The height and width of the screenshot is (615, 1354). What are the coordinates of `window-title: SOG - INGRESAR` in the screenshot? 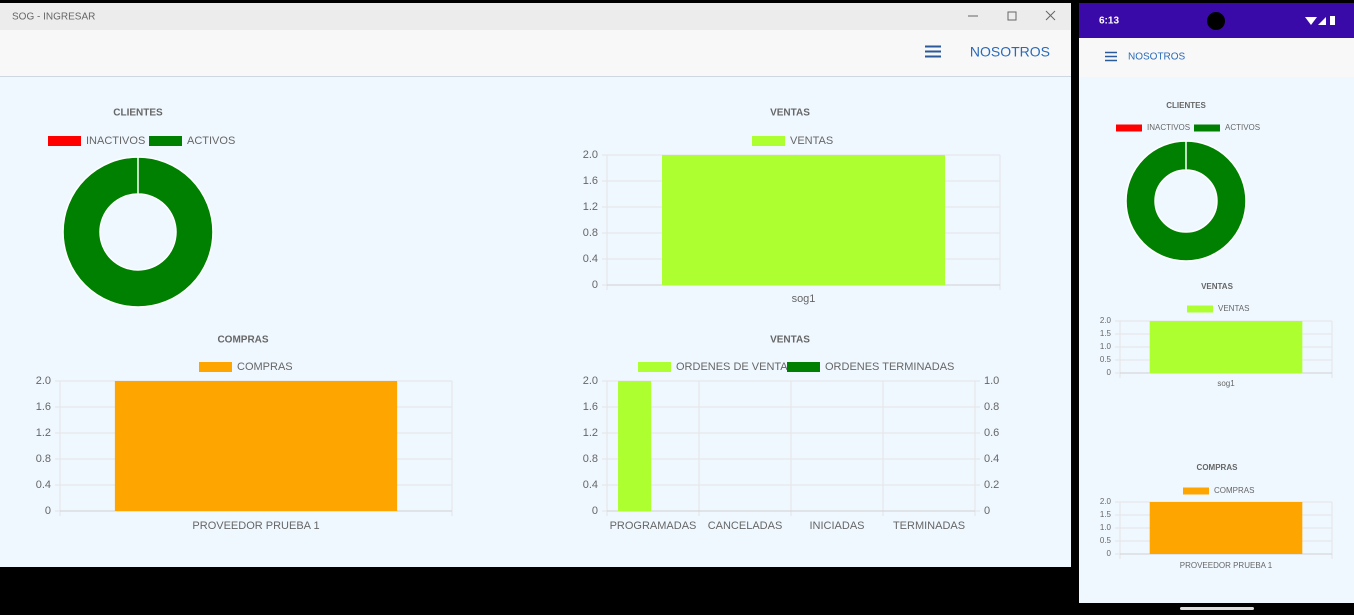 It's located at (53, 17).